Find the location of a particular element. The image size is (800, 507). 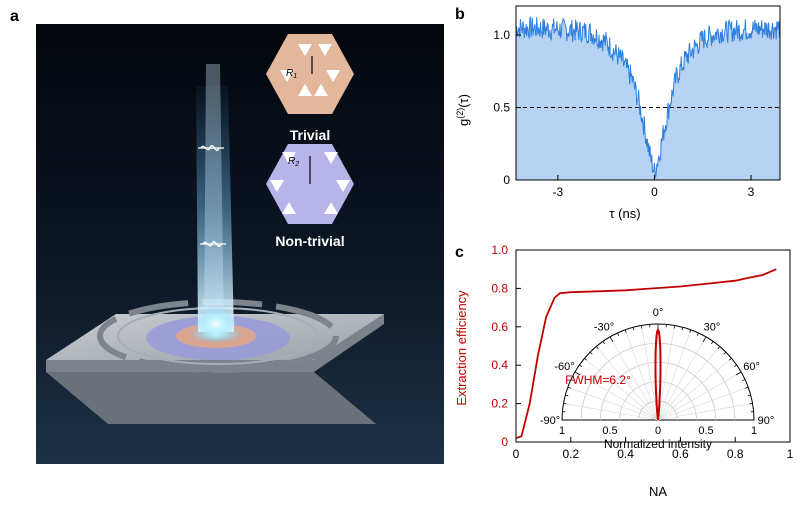

g2-fill is located at coordinates (648, 98).